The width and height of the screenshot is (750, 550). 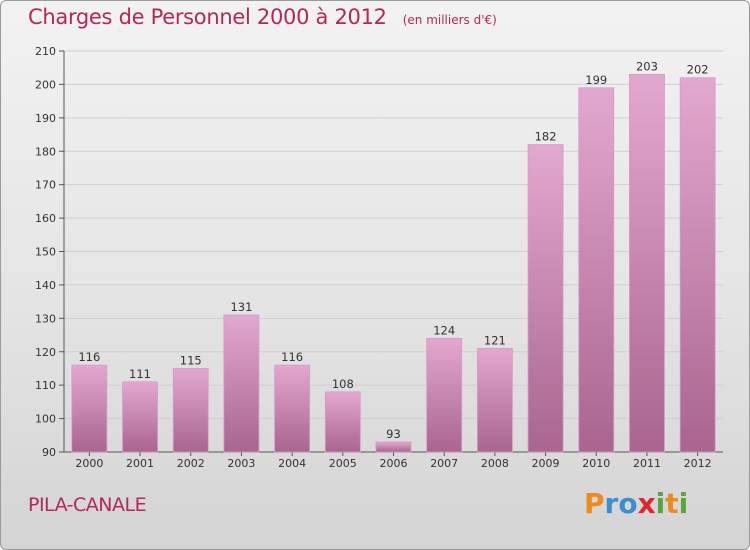 What do you see at coordinates (594, 503) in the screenshot?
I see `logo-letter: P` at bounding box center [594, 503].